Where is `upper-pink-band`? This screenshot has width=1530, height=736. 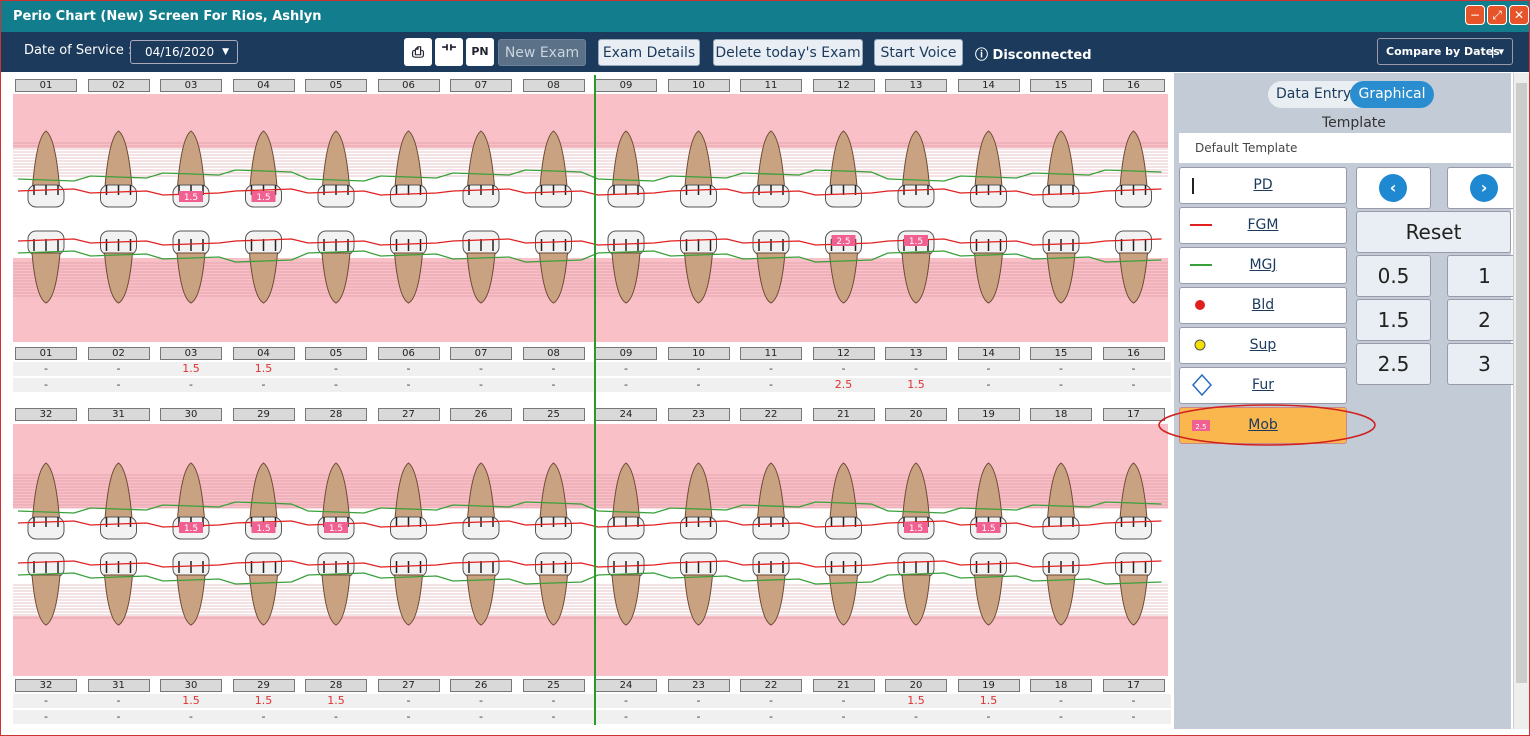 upper-pink-band is located at coordinates (590, 121).